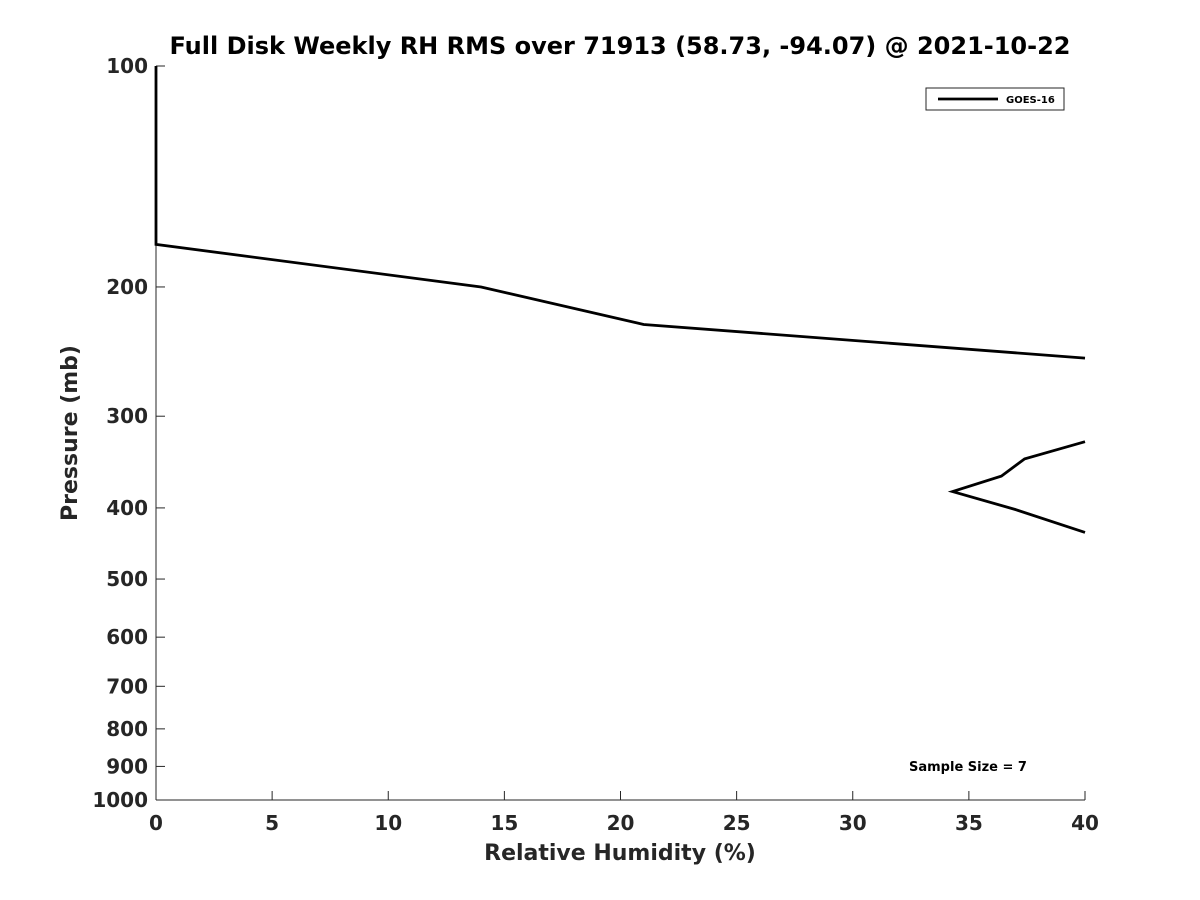  Describe the element at coordinates (127, 287) in the screenshot. I see `y-tick-label: 200` at that location.